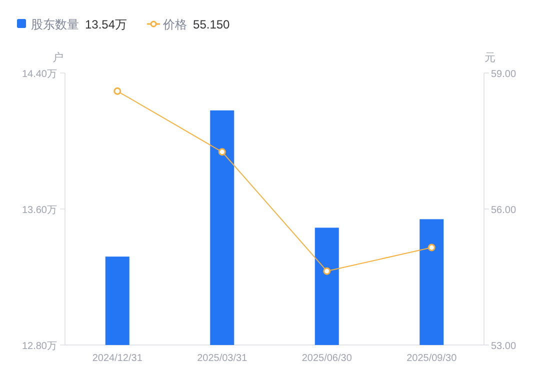 The height and width of the screenshot is (381, 550). Describe the element at coordinates (117, 358) in the screenshot. I see `x-tick-label: 2024/12/31` at that location.